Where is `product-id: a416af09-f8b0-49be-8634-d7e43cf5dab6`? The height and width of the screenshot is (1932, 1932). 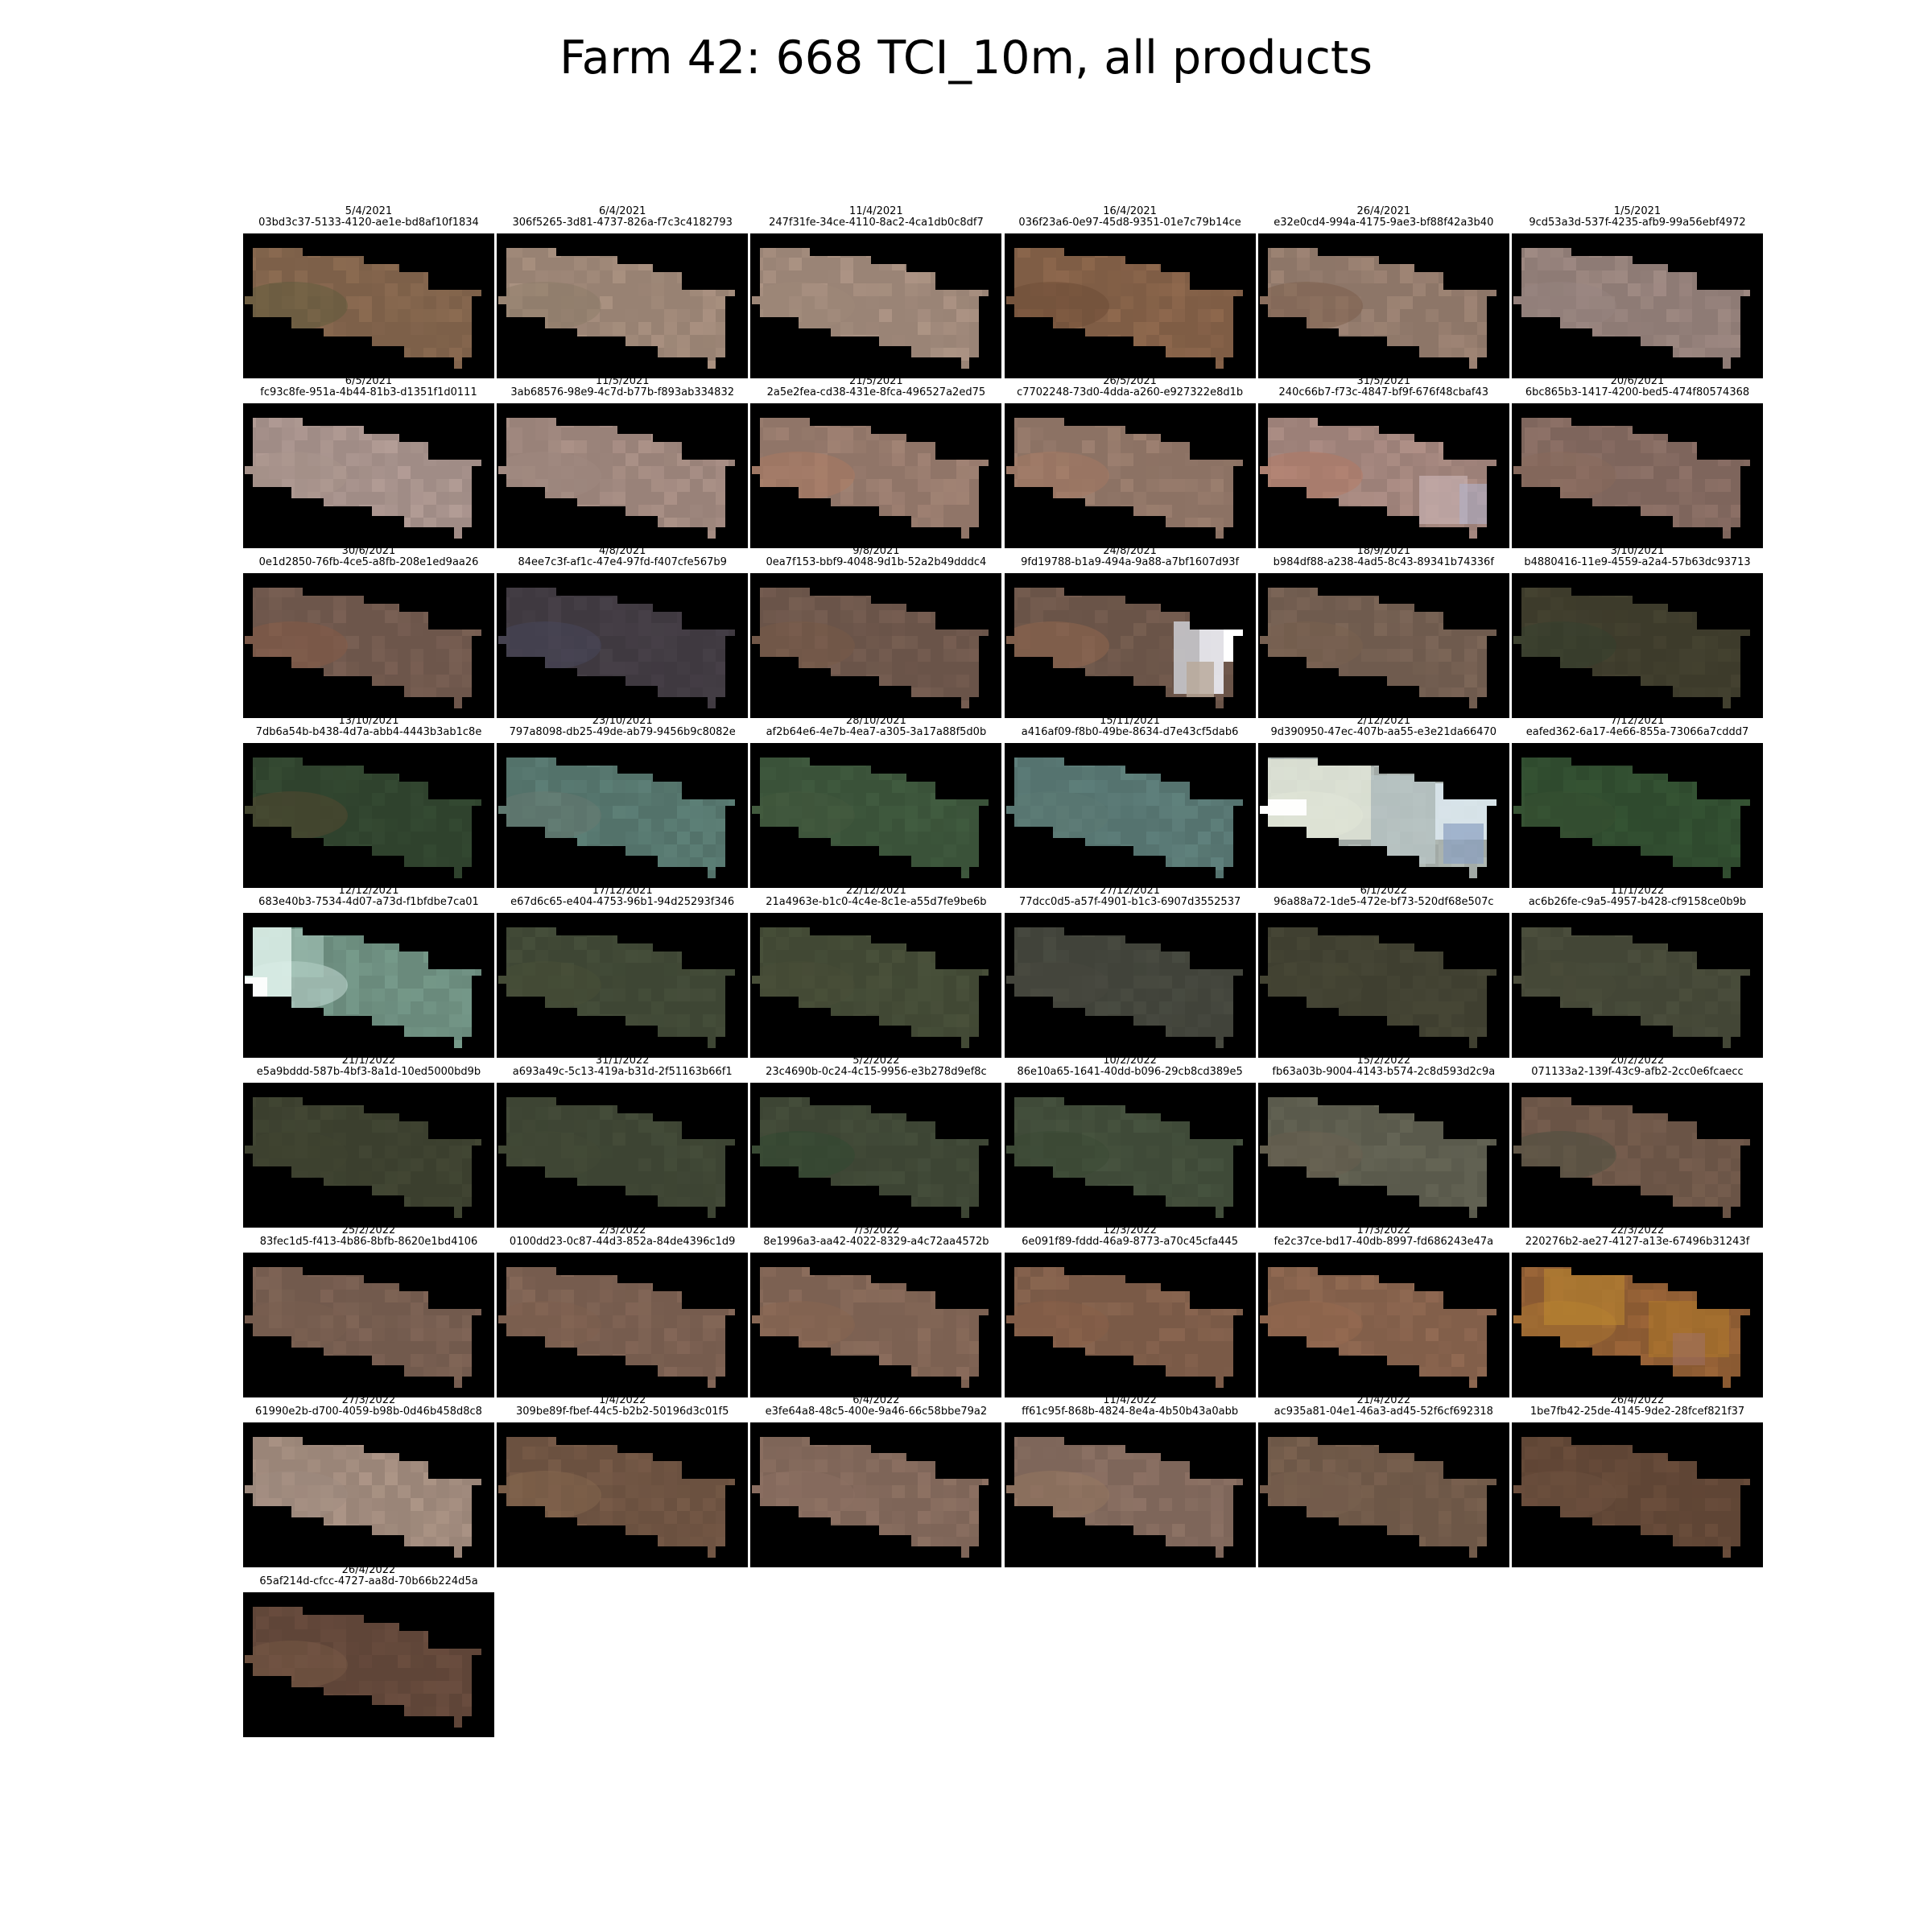 product-id: a416af09-f8b0-49be-8634-d7e43cf5dab6 is located at coordinates (1130, 732).